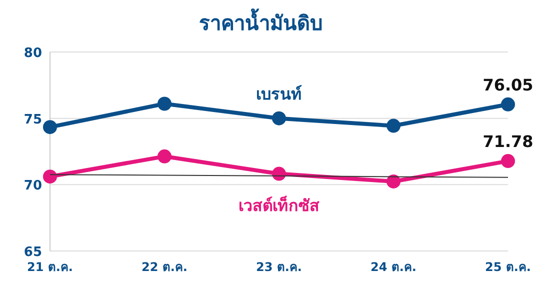 The image size is (546, 291). Describe the element at coordinates (33, 252) in the screenshot. I see `y-tick-label: 65` at that location.